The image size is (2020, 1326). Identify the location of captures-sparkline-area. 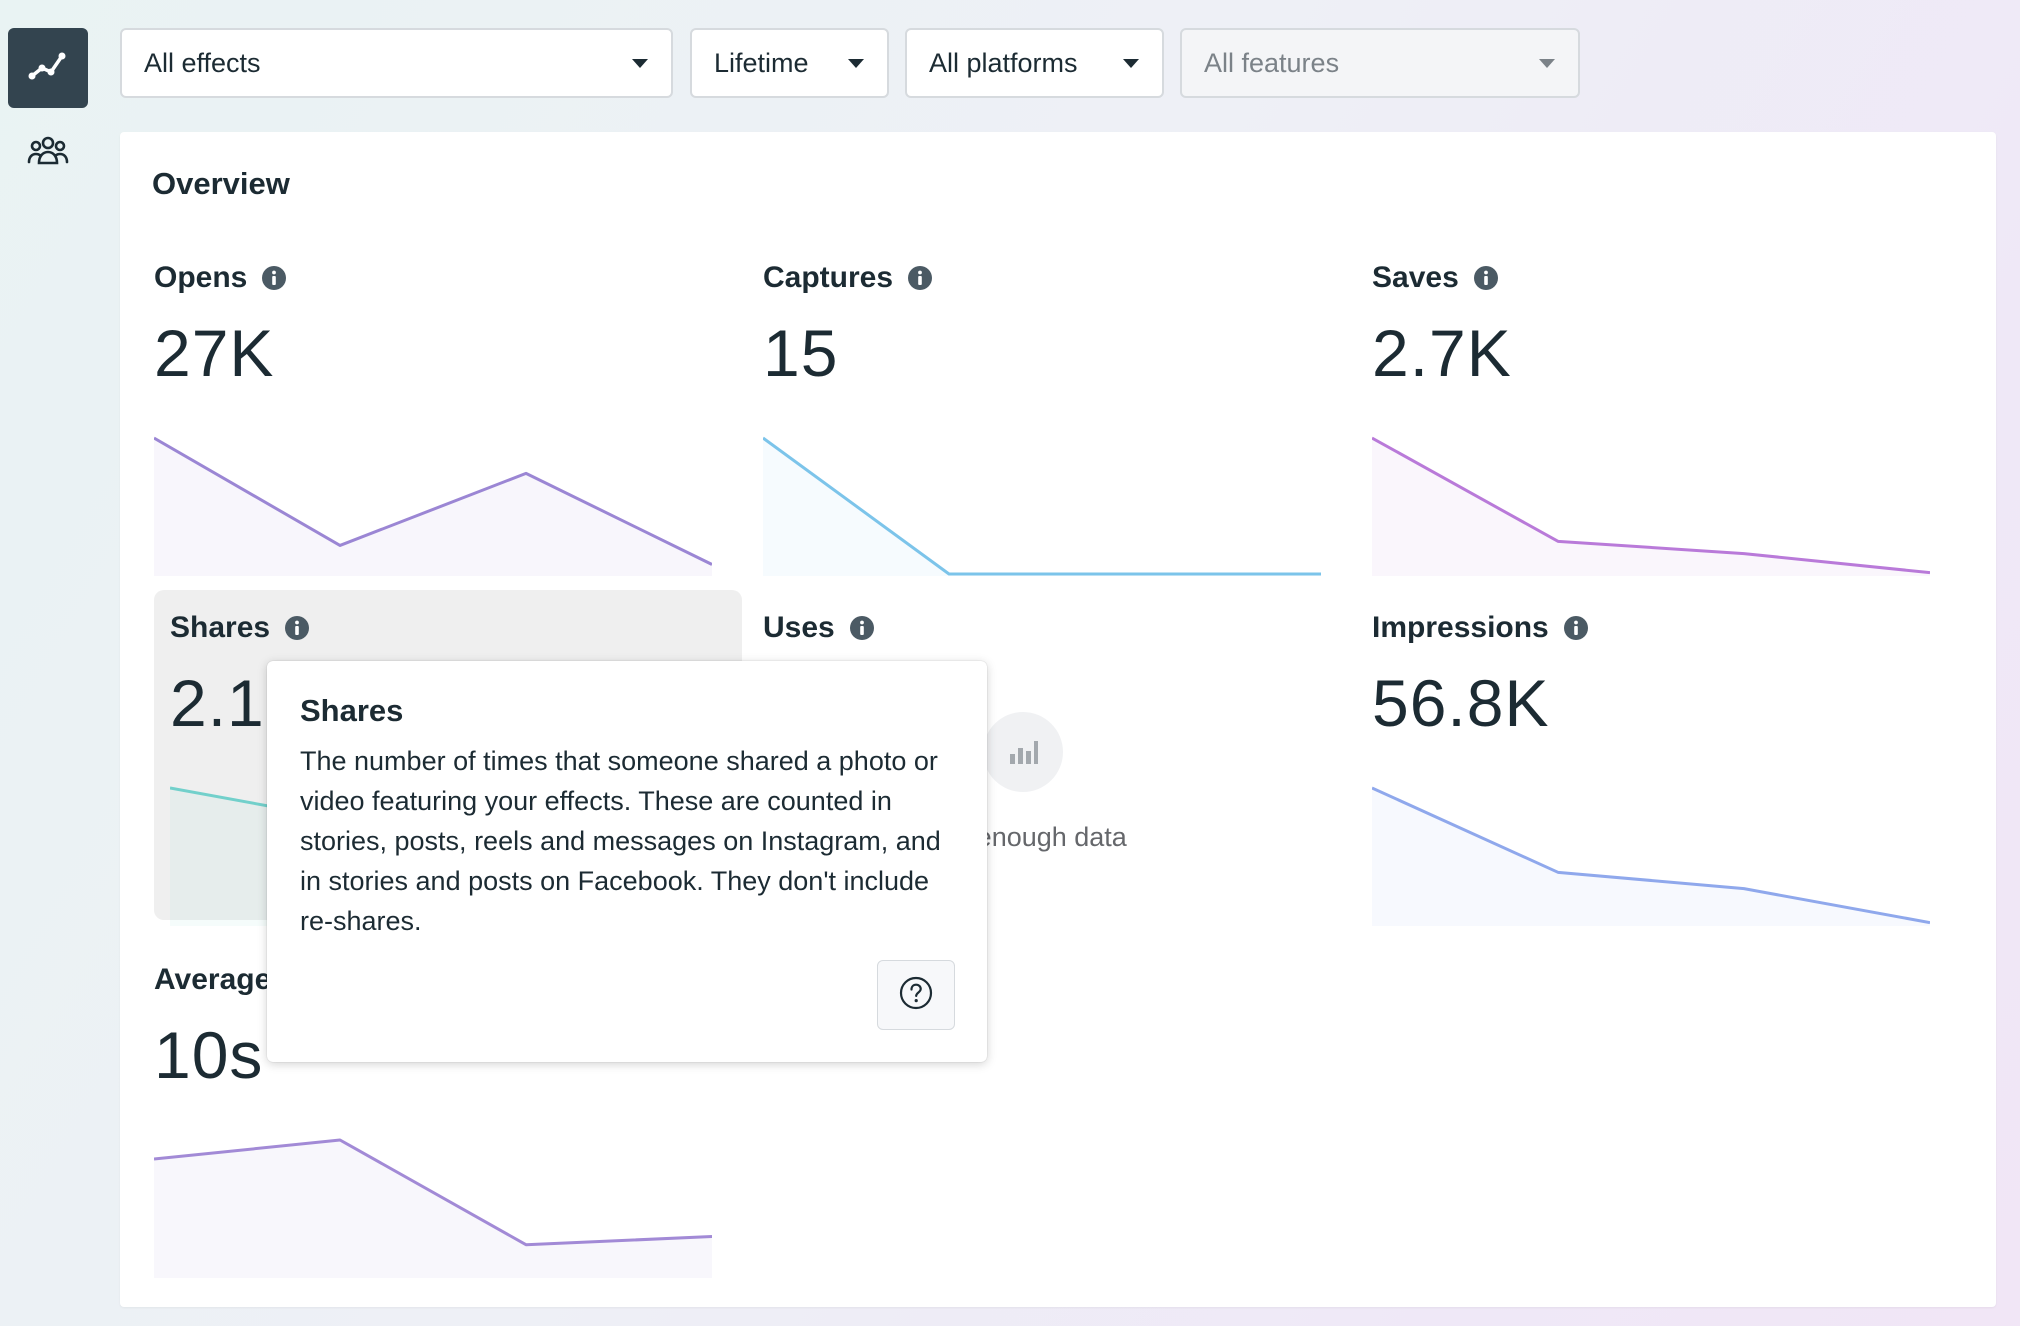
(1042, 507).